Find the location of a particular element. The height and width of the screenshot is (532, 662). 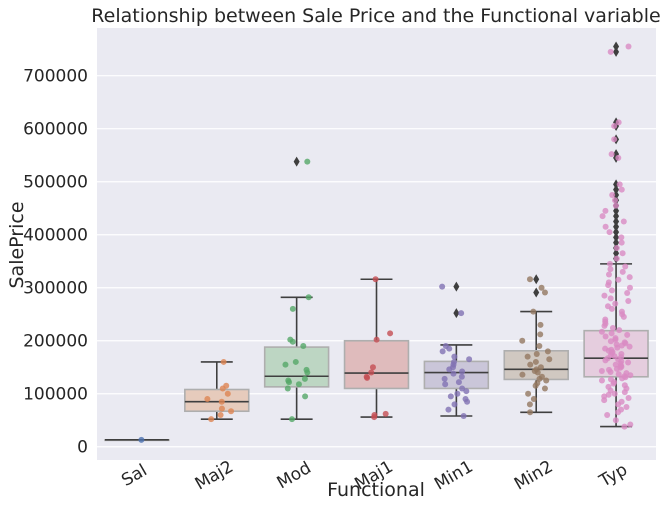

y-tick-label: 100000 is located at coordinates (55, 395).